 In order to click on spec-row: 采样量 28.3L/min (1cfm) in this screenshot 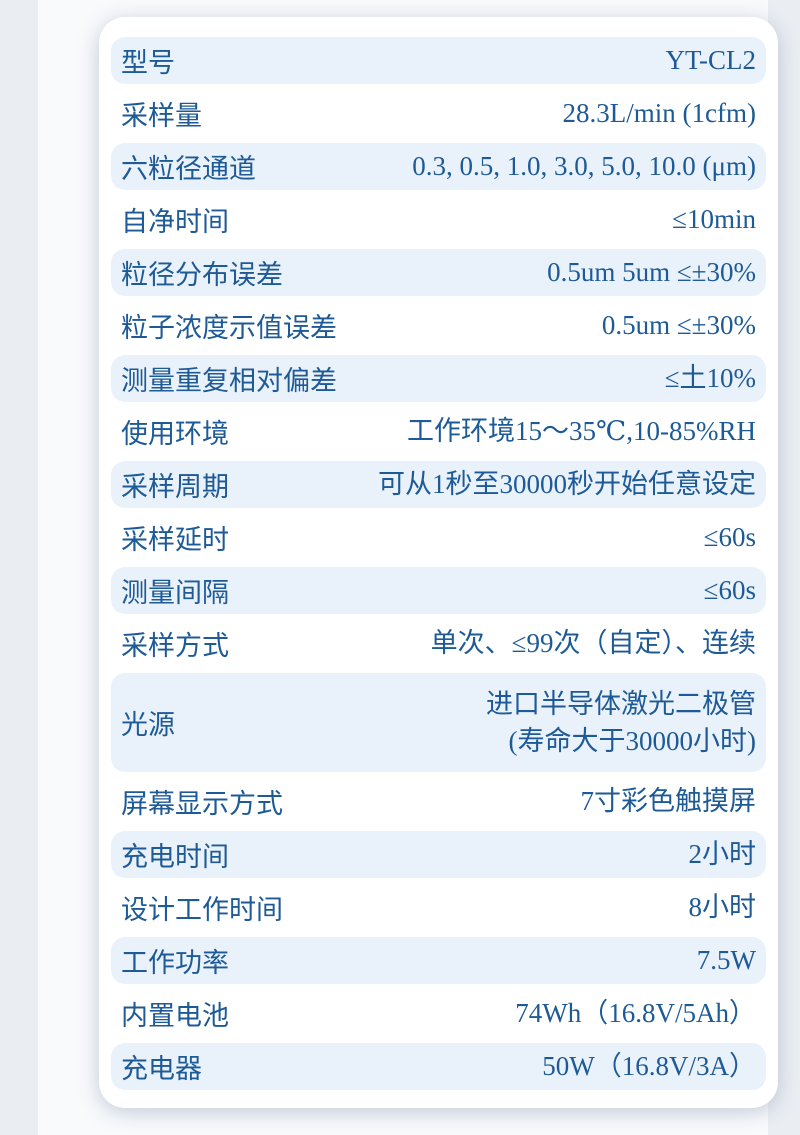, I will do `click(438, 113)`.